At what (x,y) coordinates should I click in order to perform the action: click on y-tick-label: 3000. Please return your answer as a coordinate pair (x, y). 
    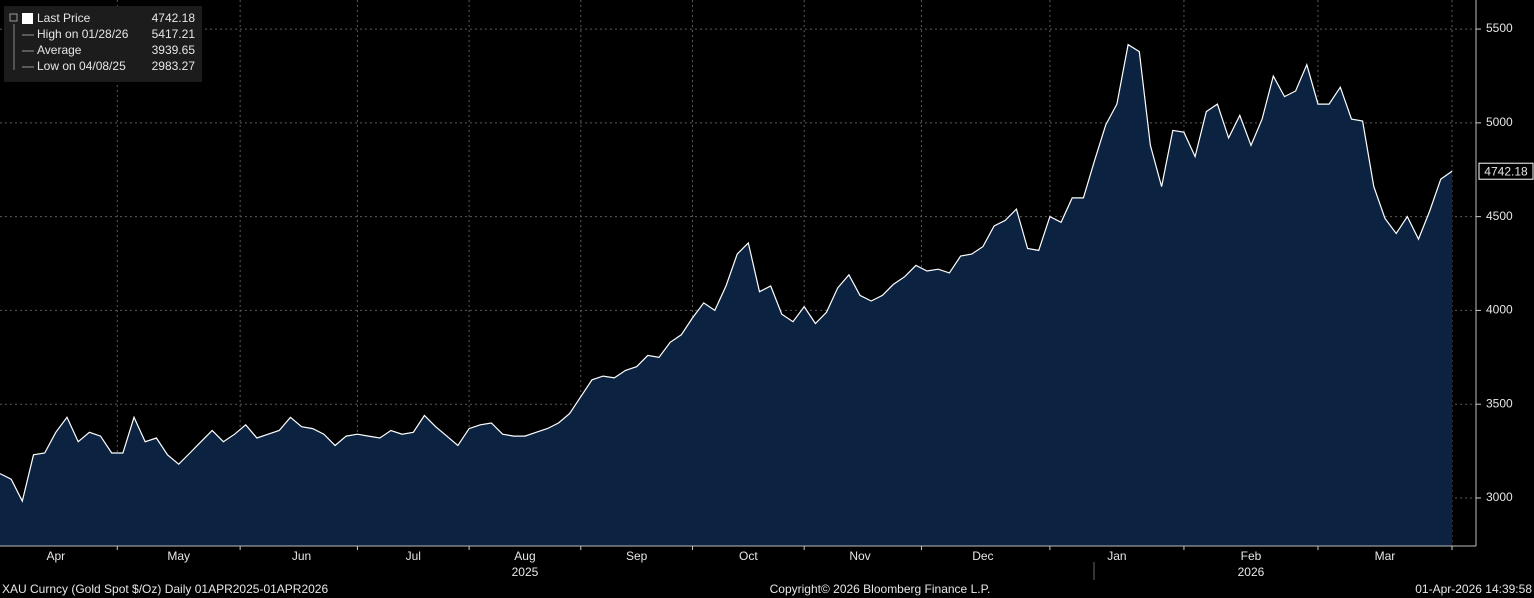
    Looking at the image, I should click on (1499, 497).